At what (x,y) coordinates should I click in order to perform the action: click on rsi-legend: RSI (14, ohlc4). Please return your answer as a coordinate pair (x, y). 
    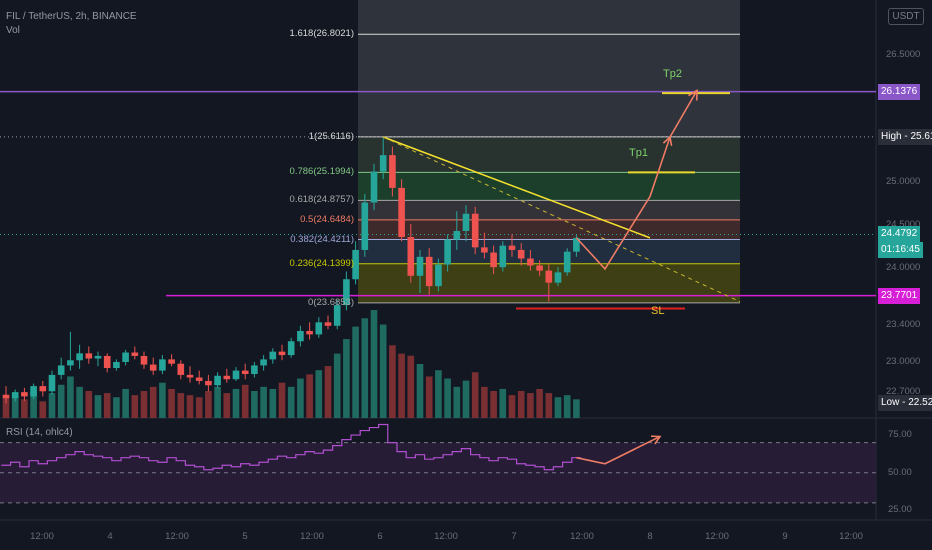
    Looking at the image, I should click on (39, 432).